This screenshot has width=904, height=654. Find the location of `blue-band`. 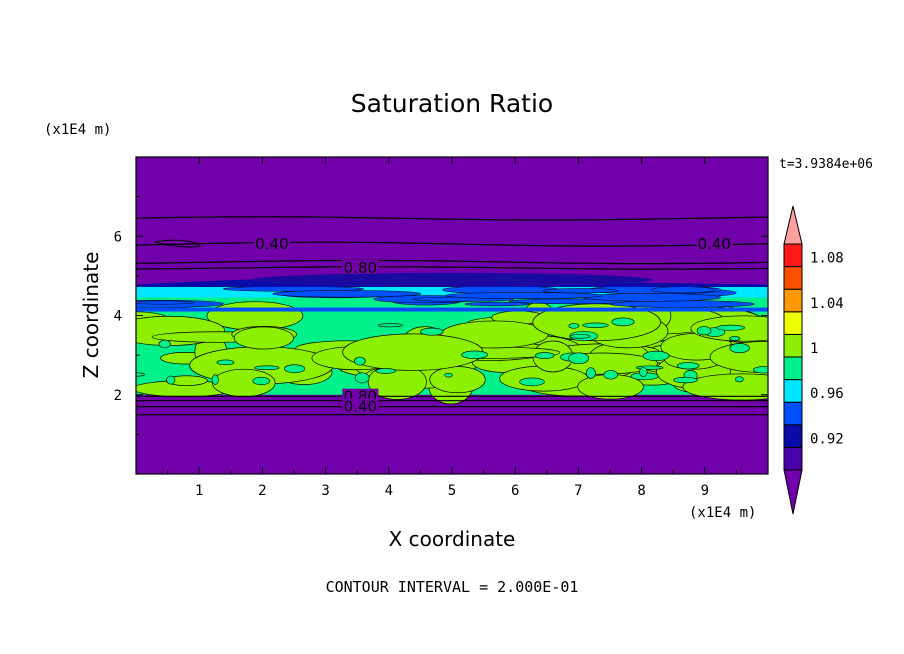

blue-band is located at coordinates (452, 309).